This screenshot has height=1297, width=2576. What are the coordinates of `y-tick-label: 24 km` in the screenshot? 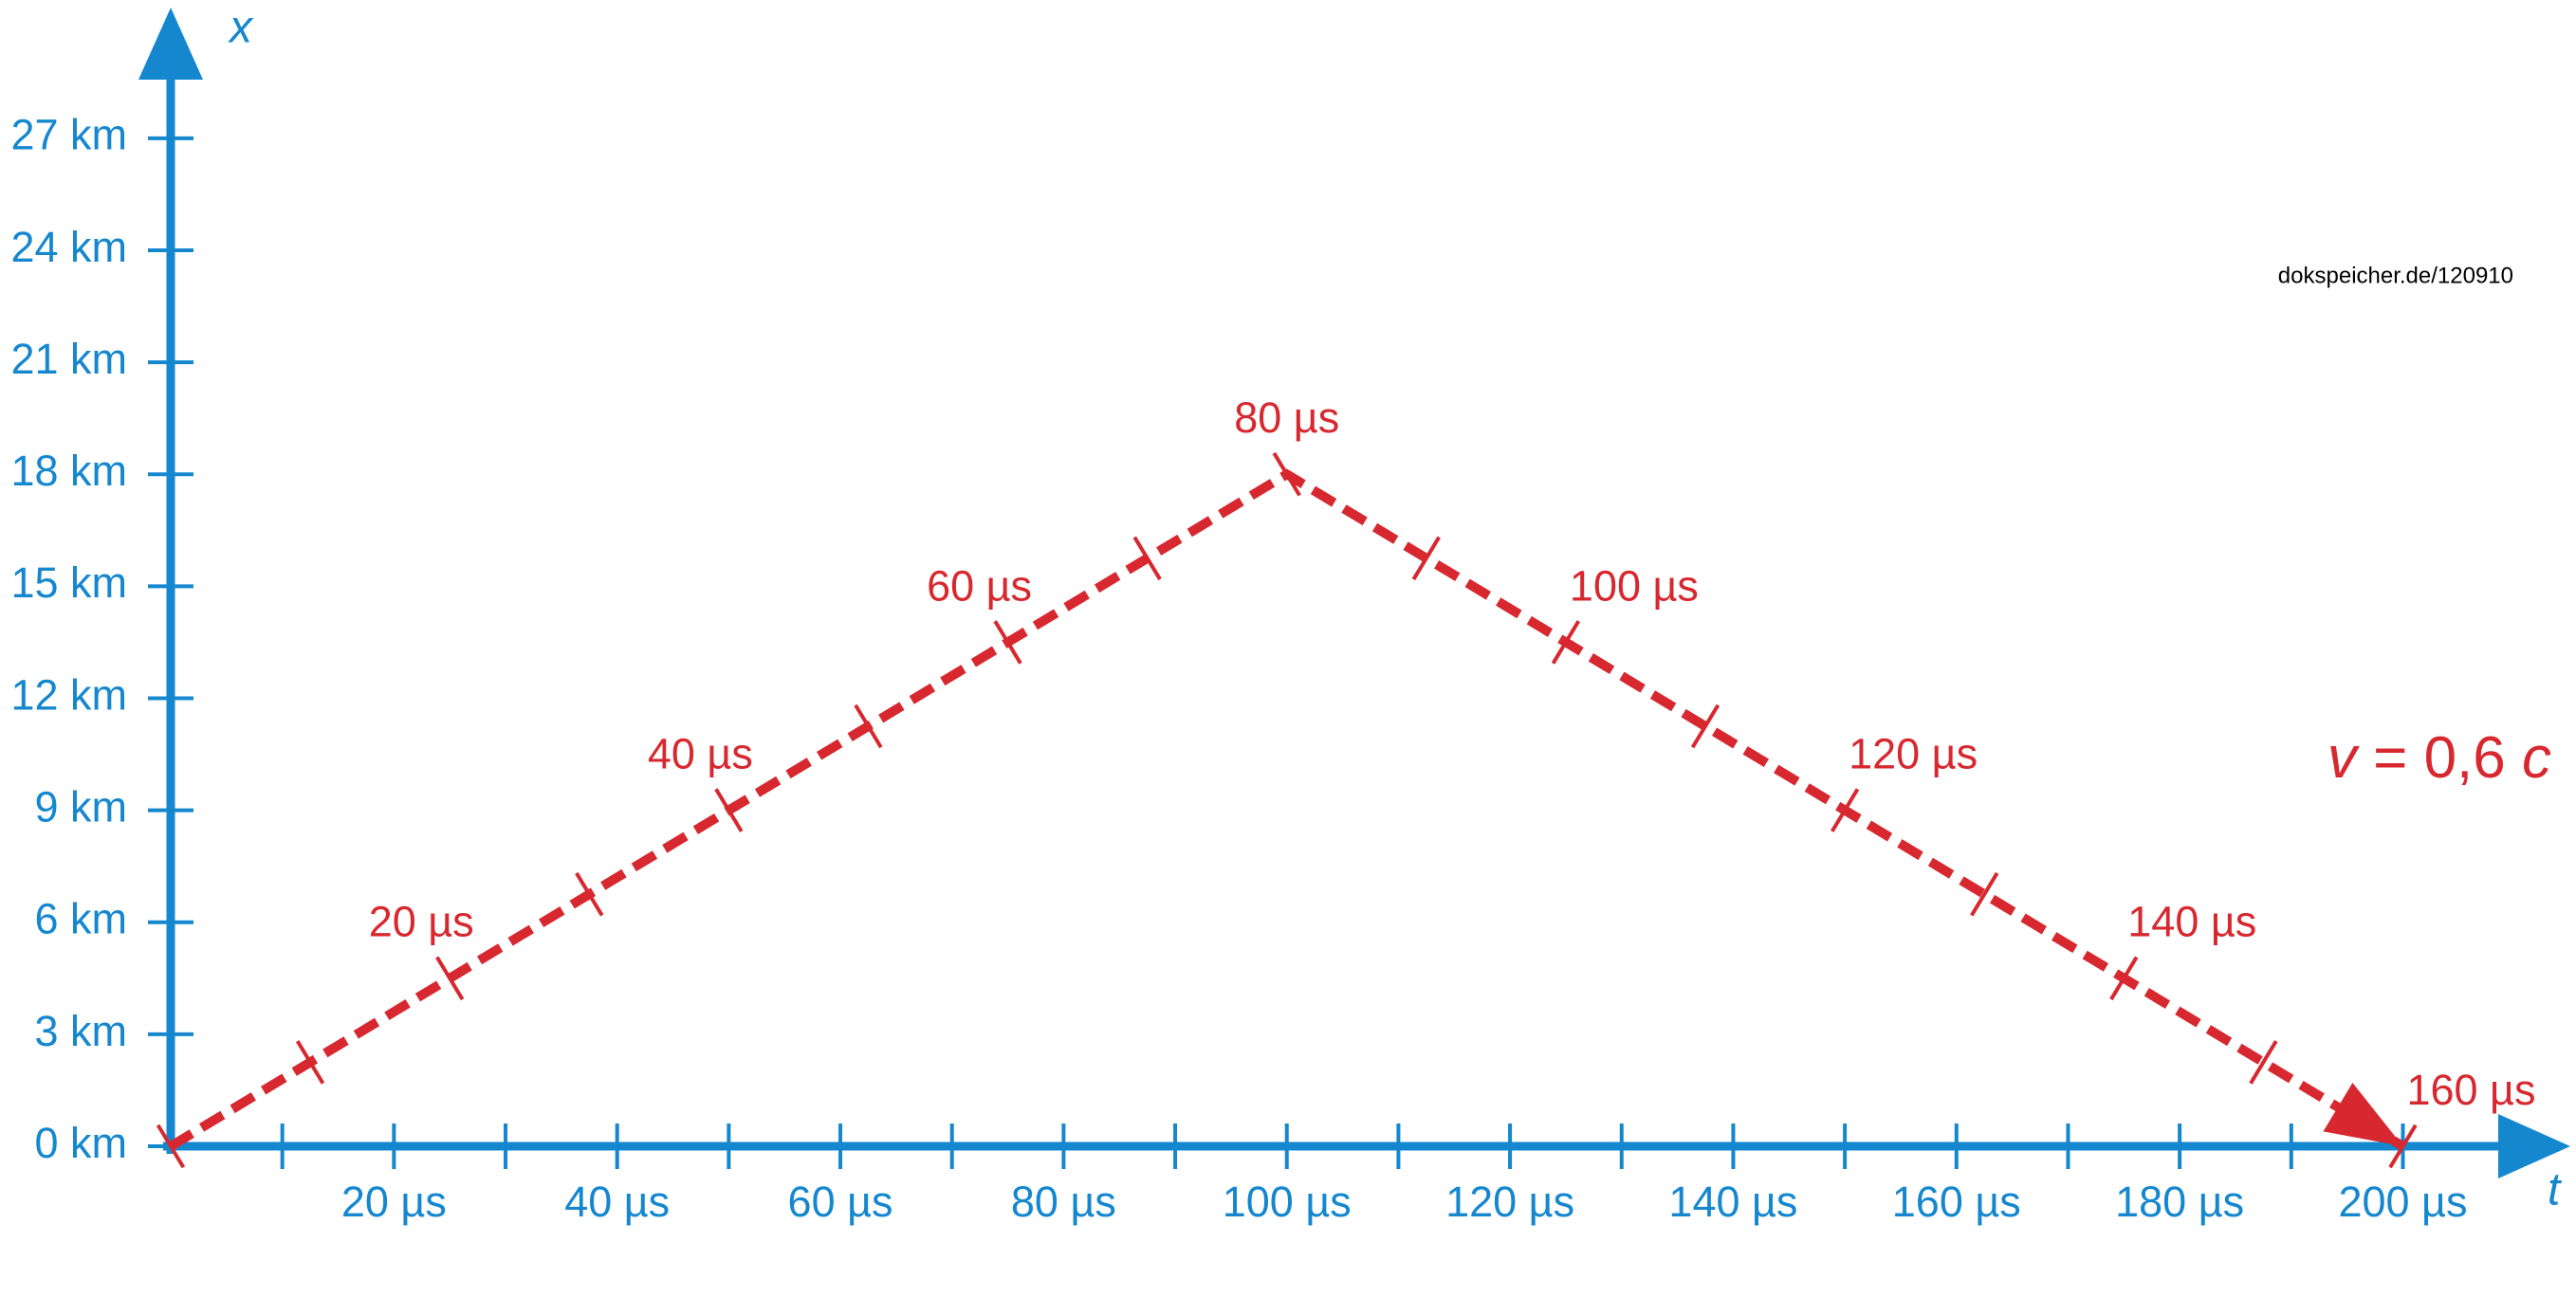 It's located at (68, 247).